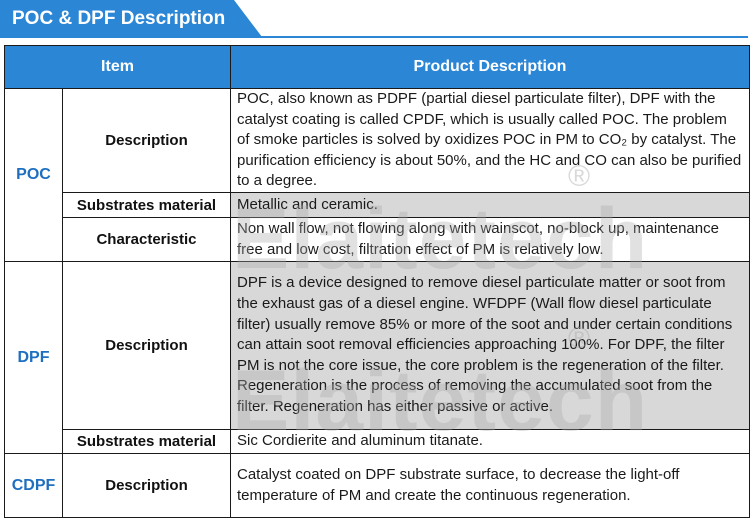 The height and width of the screenshot is (531, 750). Describe the element at coordinates (146, 239) in the screenshot. I see `poc-characteristic-label: Characteristic` at that location.